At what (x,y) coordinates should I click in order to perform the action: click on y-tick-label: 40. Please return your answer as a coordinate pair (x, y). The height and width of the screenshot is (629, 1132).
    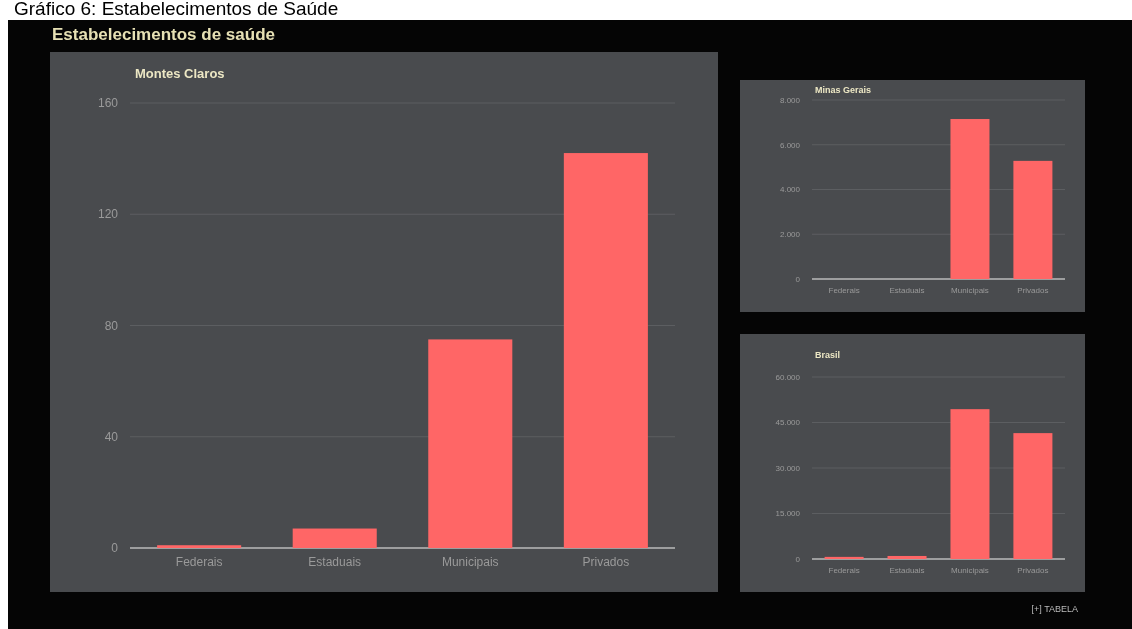
    Looking at the image, I should click on (111, 436).